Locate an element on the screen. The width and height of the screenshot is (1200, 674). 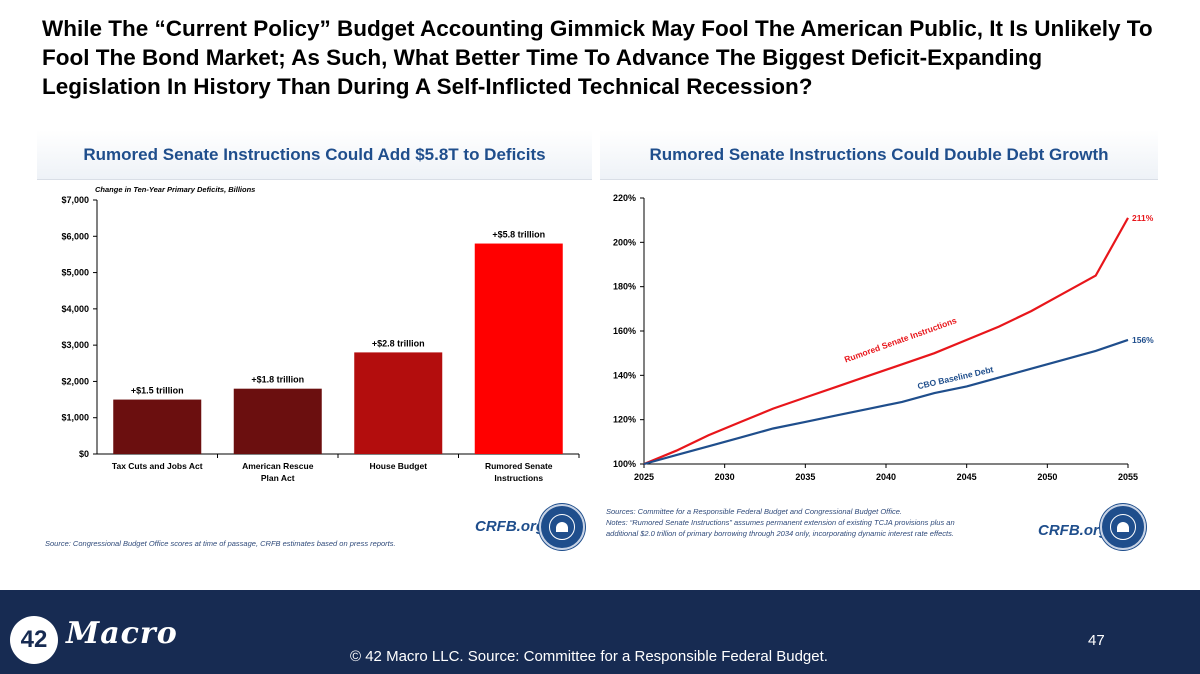
bar-data-label: +$2.8 trillion is located at coordinates (398, 343).